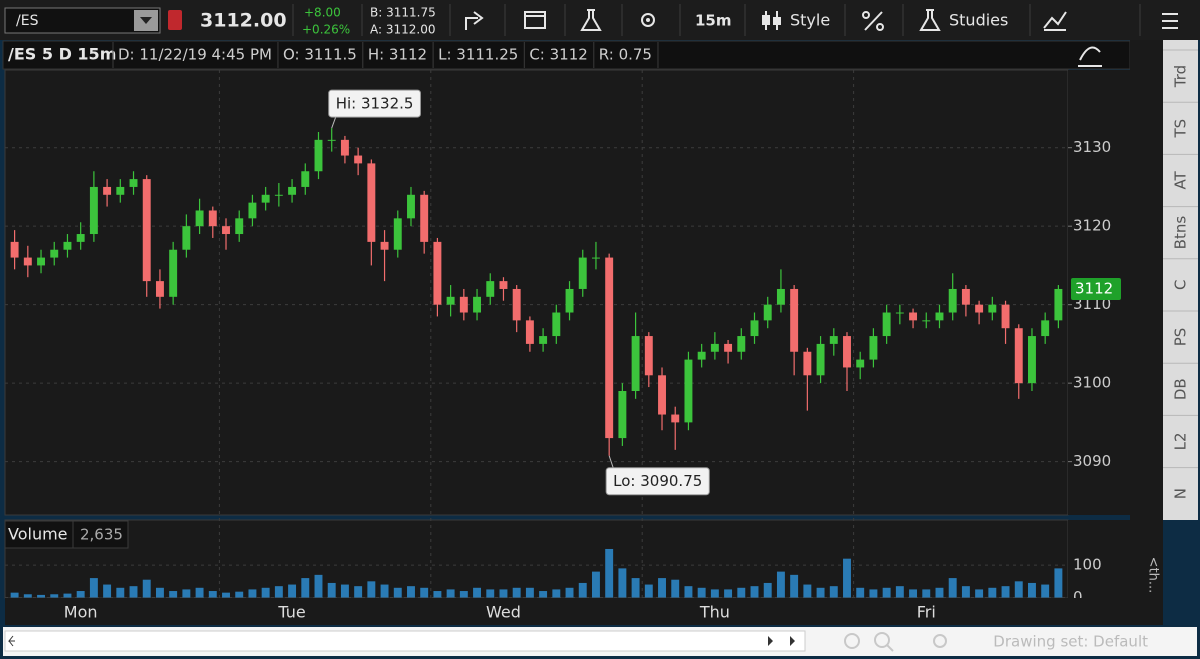 The image size is (1200, 659). What do you see at coordinates (1181, 337) in the screenshot?
I see `side-tab: PS` at bounding box center [1181, 337].